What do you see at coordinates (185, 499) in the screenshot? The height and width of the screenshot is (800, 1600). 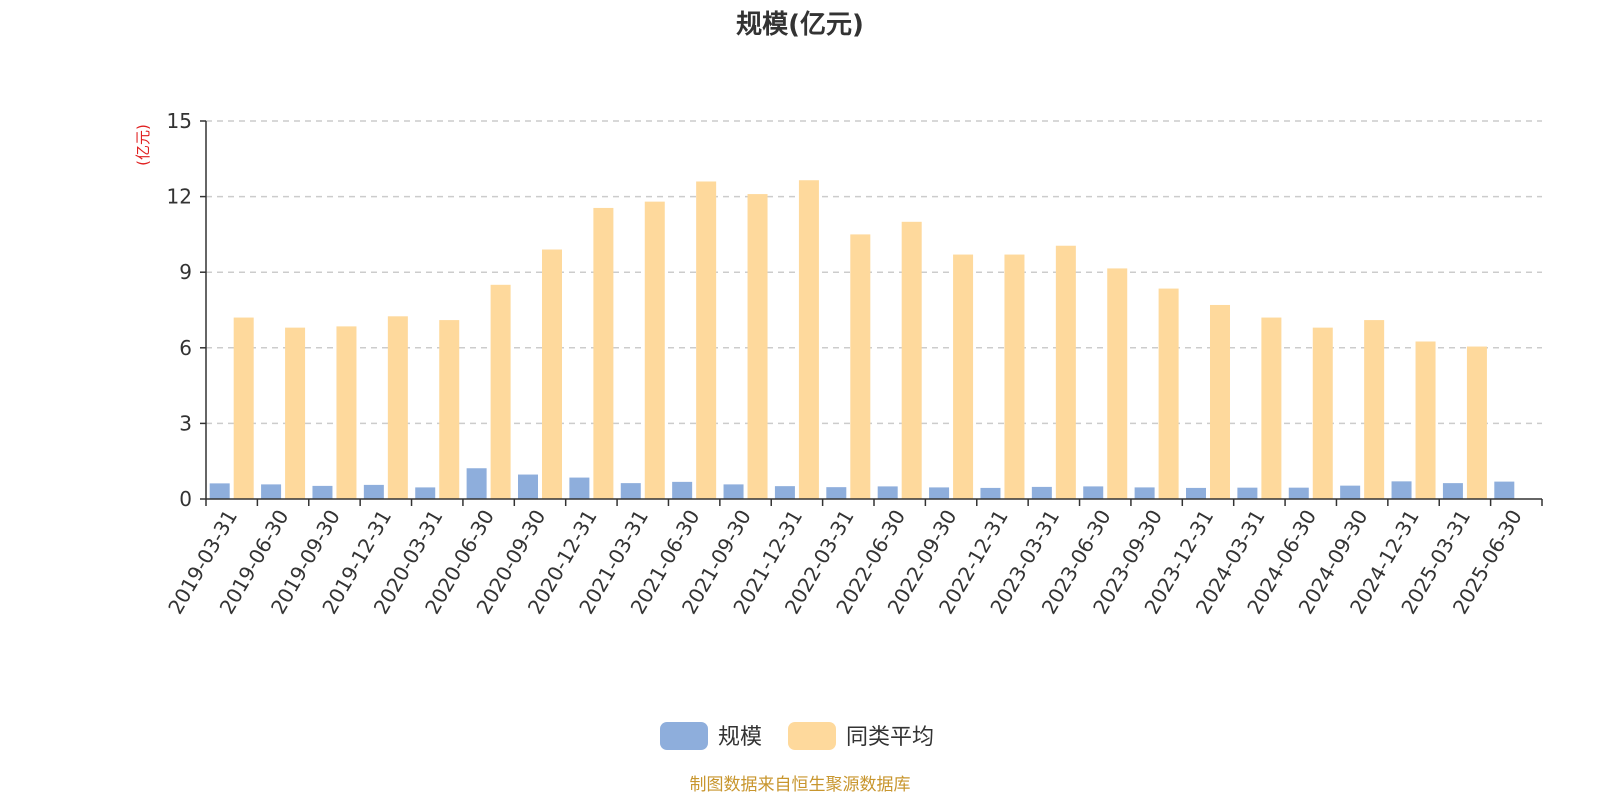 I see `y-tick-label: 0` at bounding box center [185, 499].